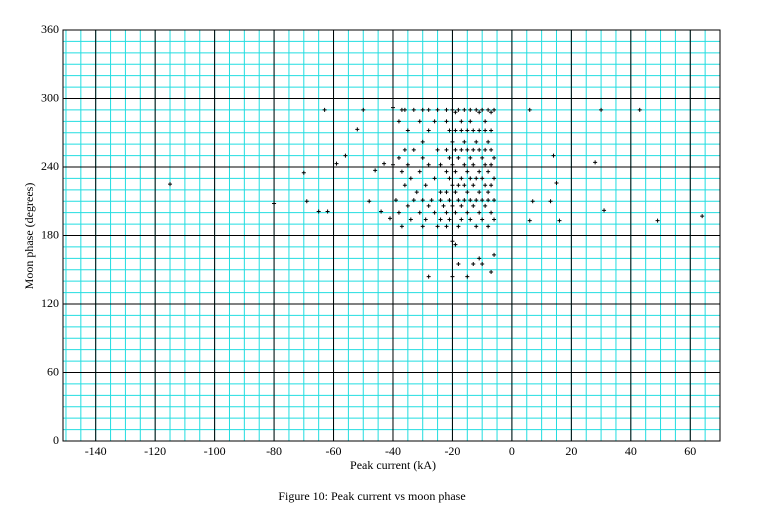  Describe the element at coordinates (393, 465) in the screenshot. I see `x-axis-label: Peak current (kA)` at that location.